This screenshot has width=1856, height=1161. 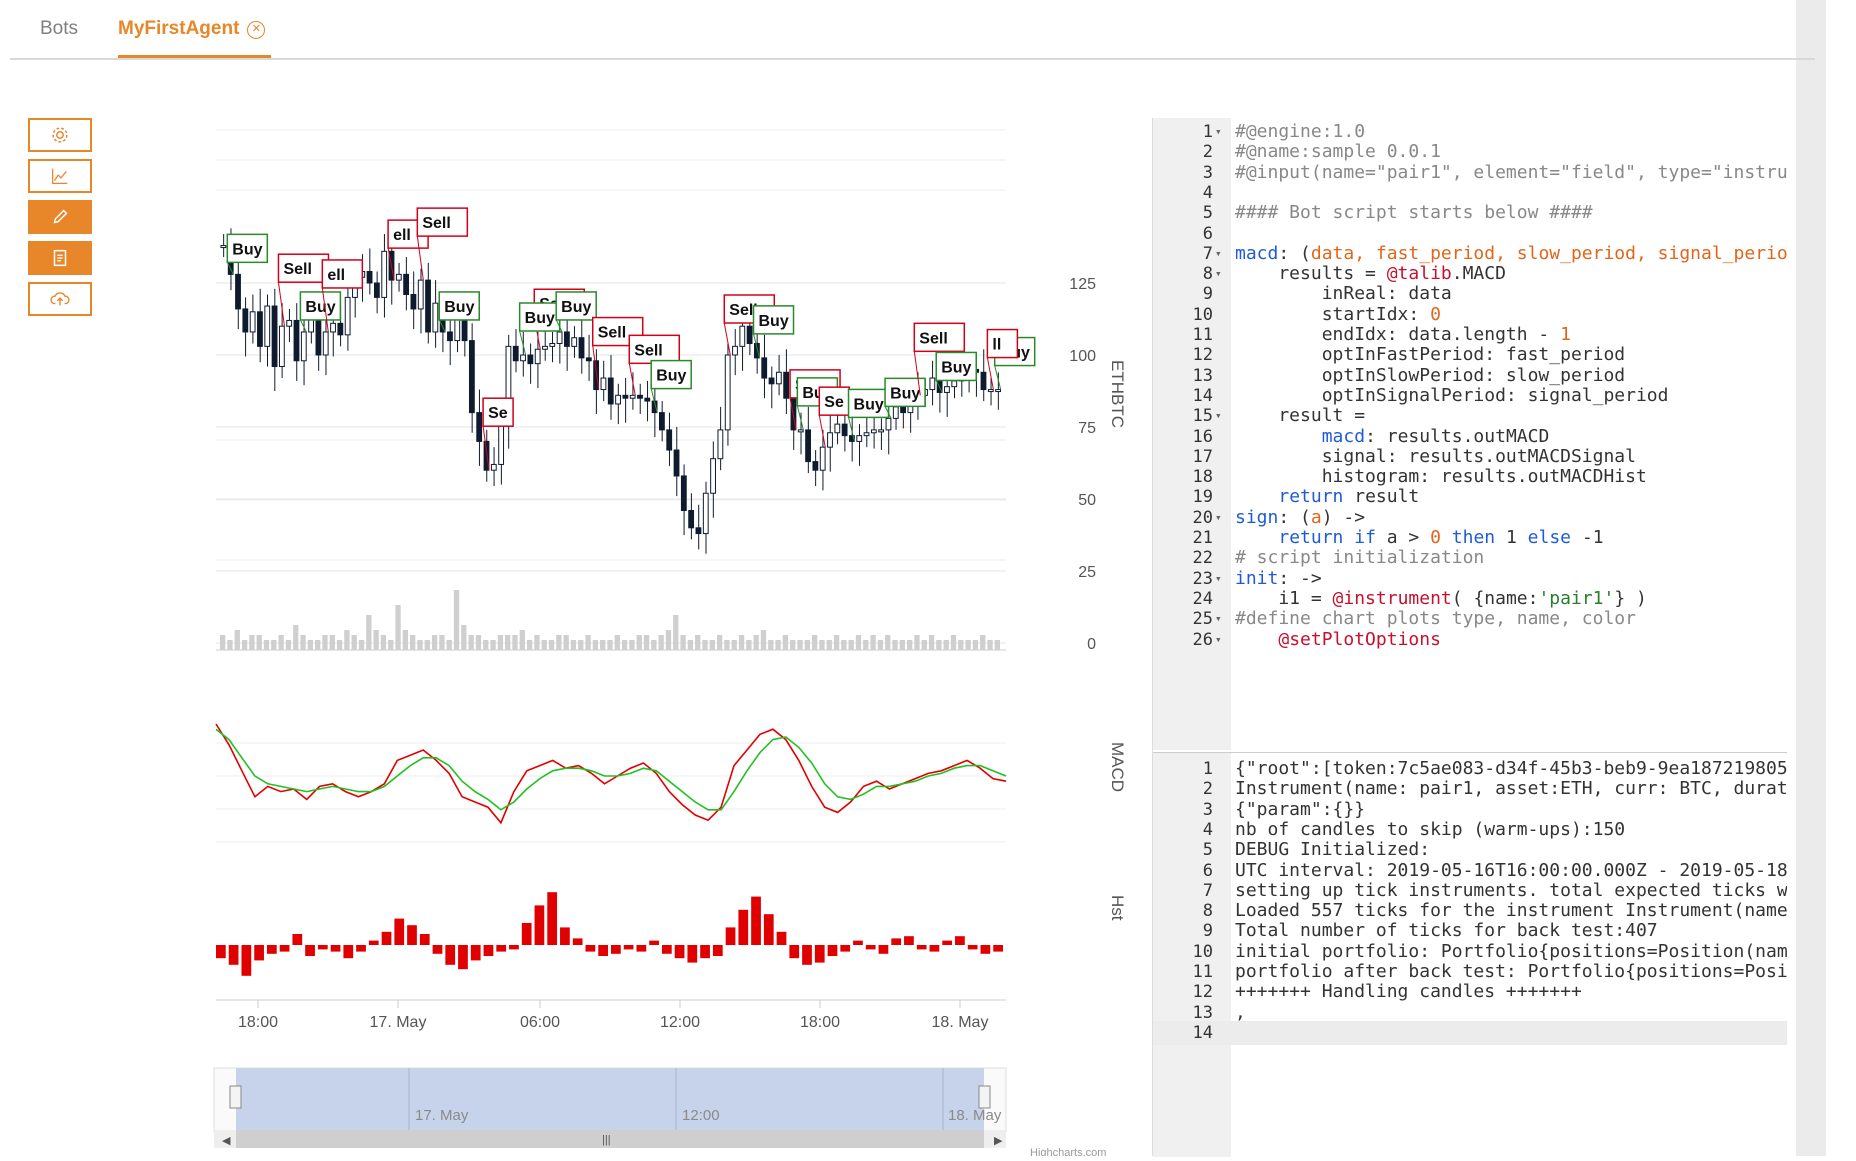 I want to click on code-line: 25 ▾ #define chart plots type, name, color, so click(x=1470, y=619).